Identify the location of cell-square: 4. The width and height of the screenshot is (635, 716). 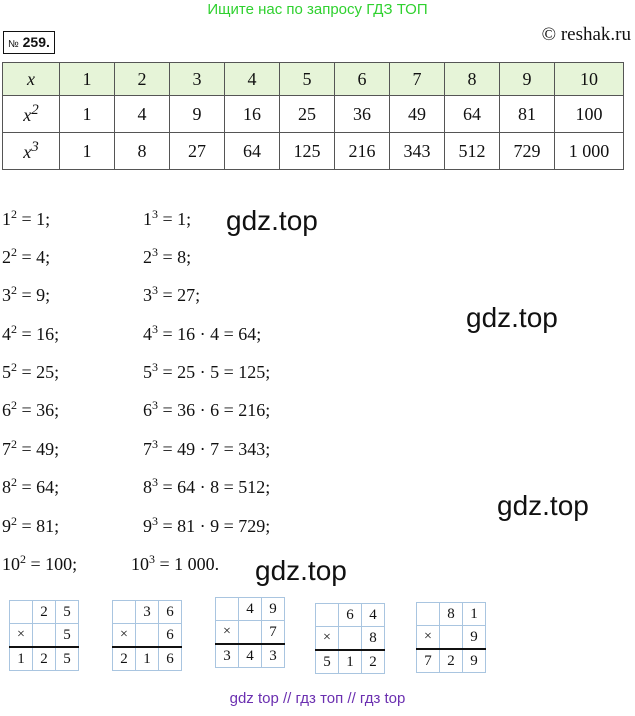
(142, 114).